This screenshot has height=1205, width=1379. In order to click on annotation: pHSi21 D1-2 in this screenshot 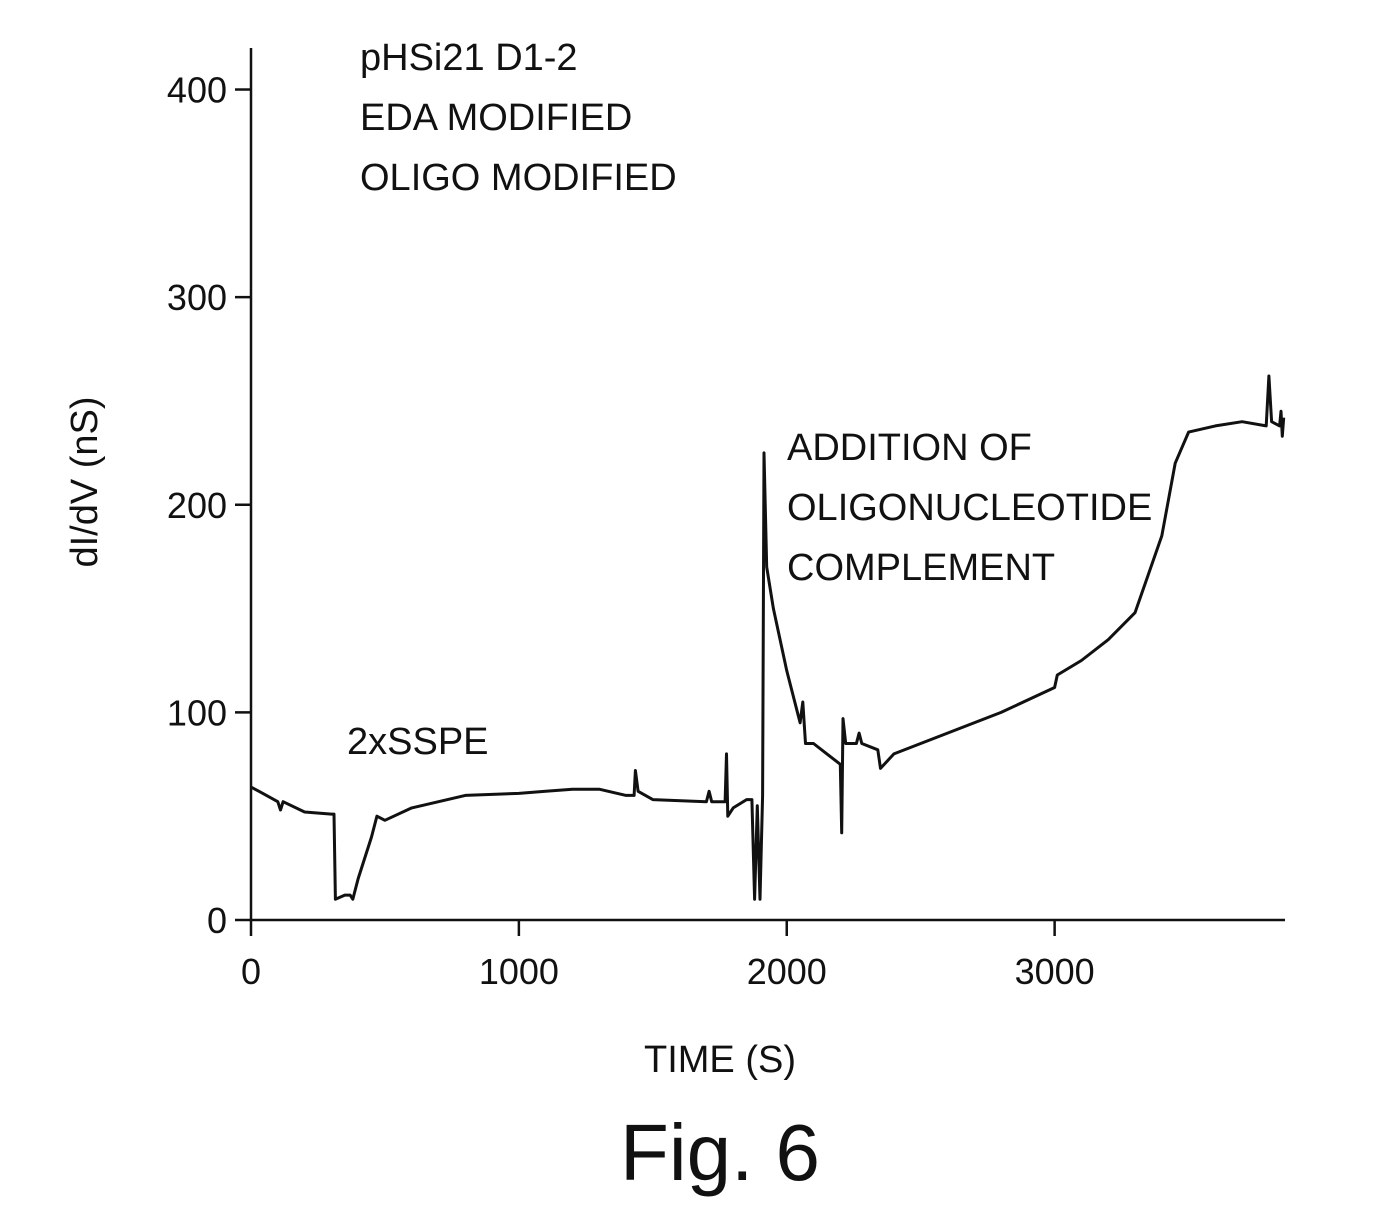, I will do `click(469, 58)`.